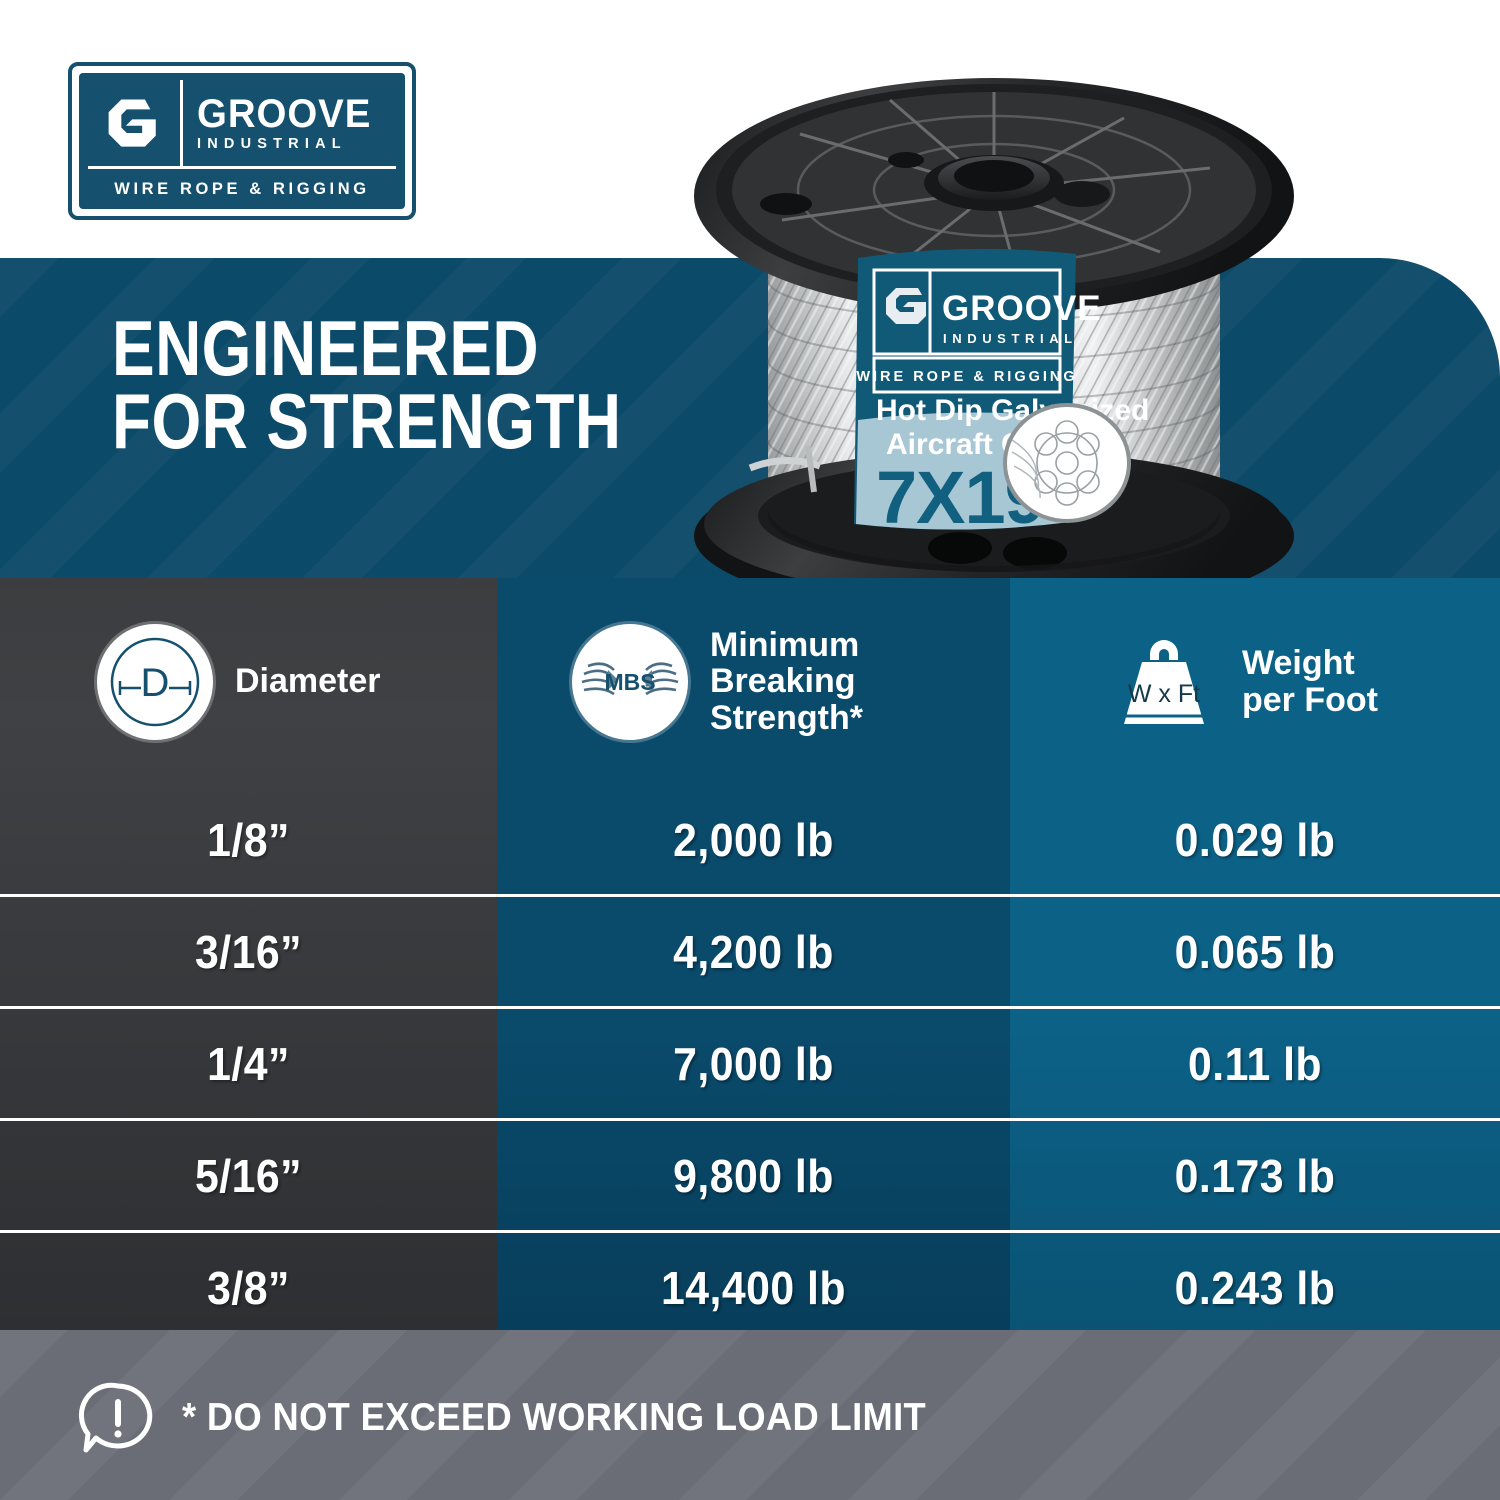 This screenshot has height=1500, width=1500. What do you see at coordinates (248, 1287) in the screenshot?
I see `cell-diameter: 3/8”` at bounding box center [248, 1287].